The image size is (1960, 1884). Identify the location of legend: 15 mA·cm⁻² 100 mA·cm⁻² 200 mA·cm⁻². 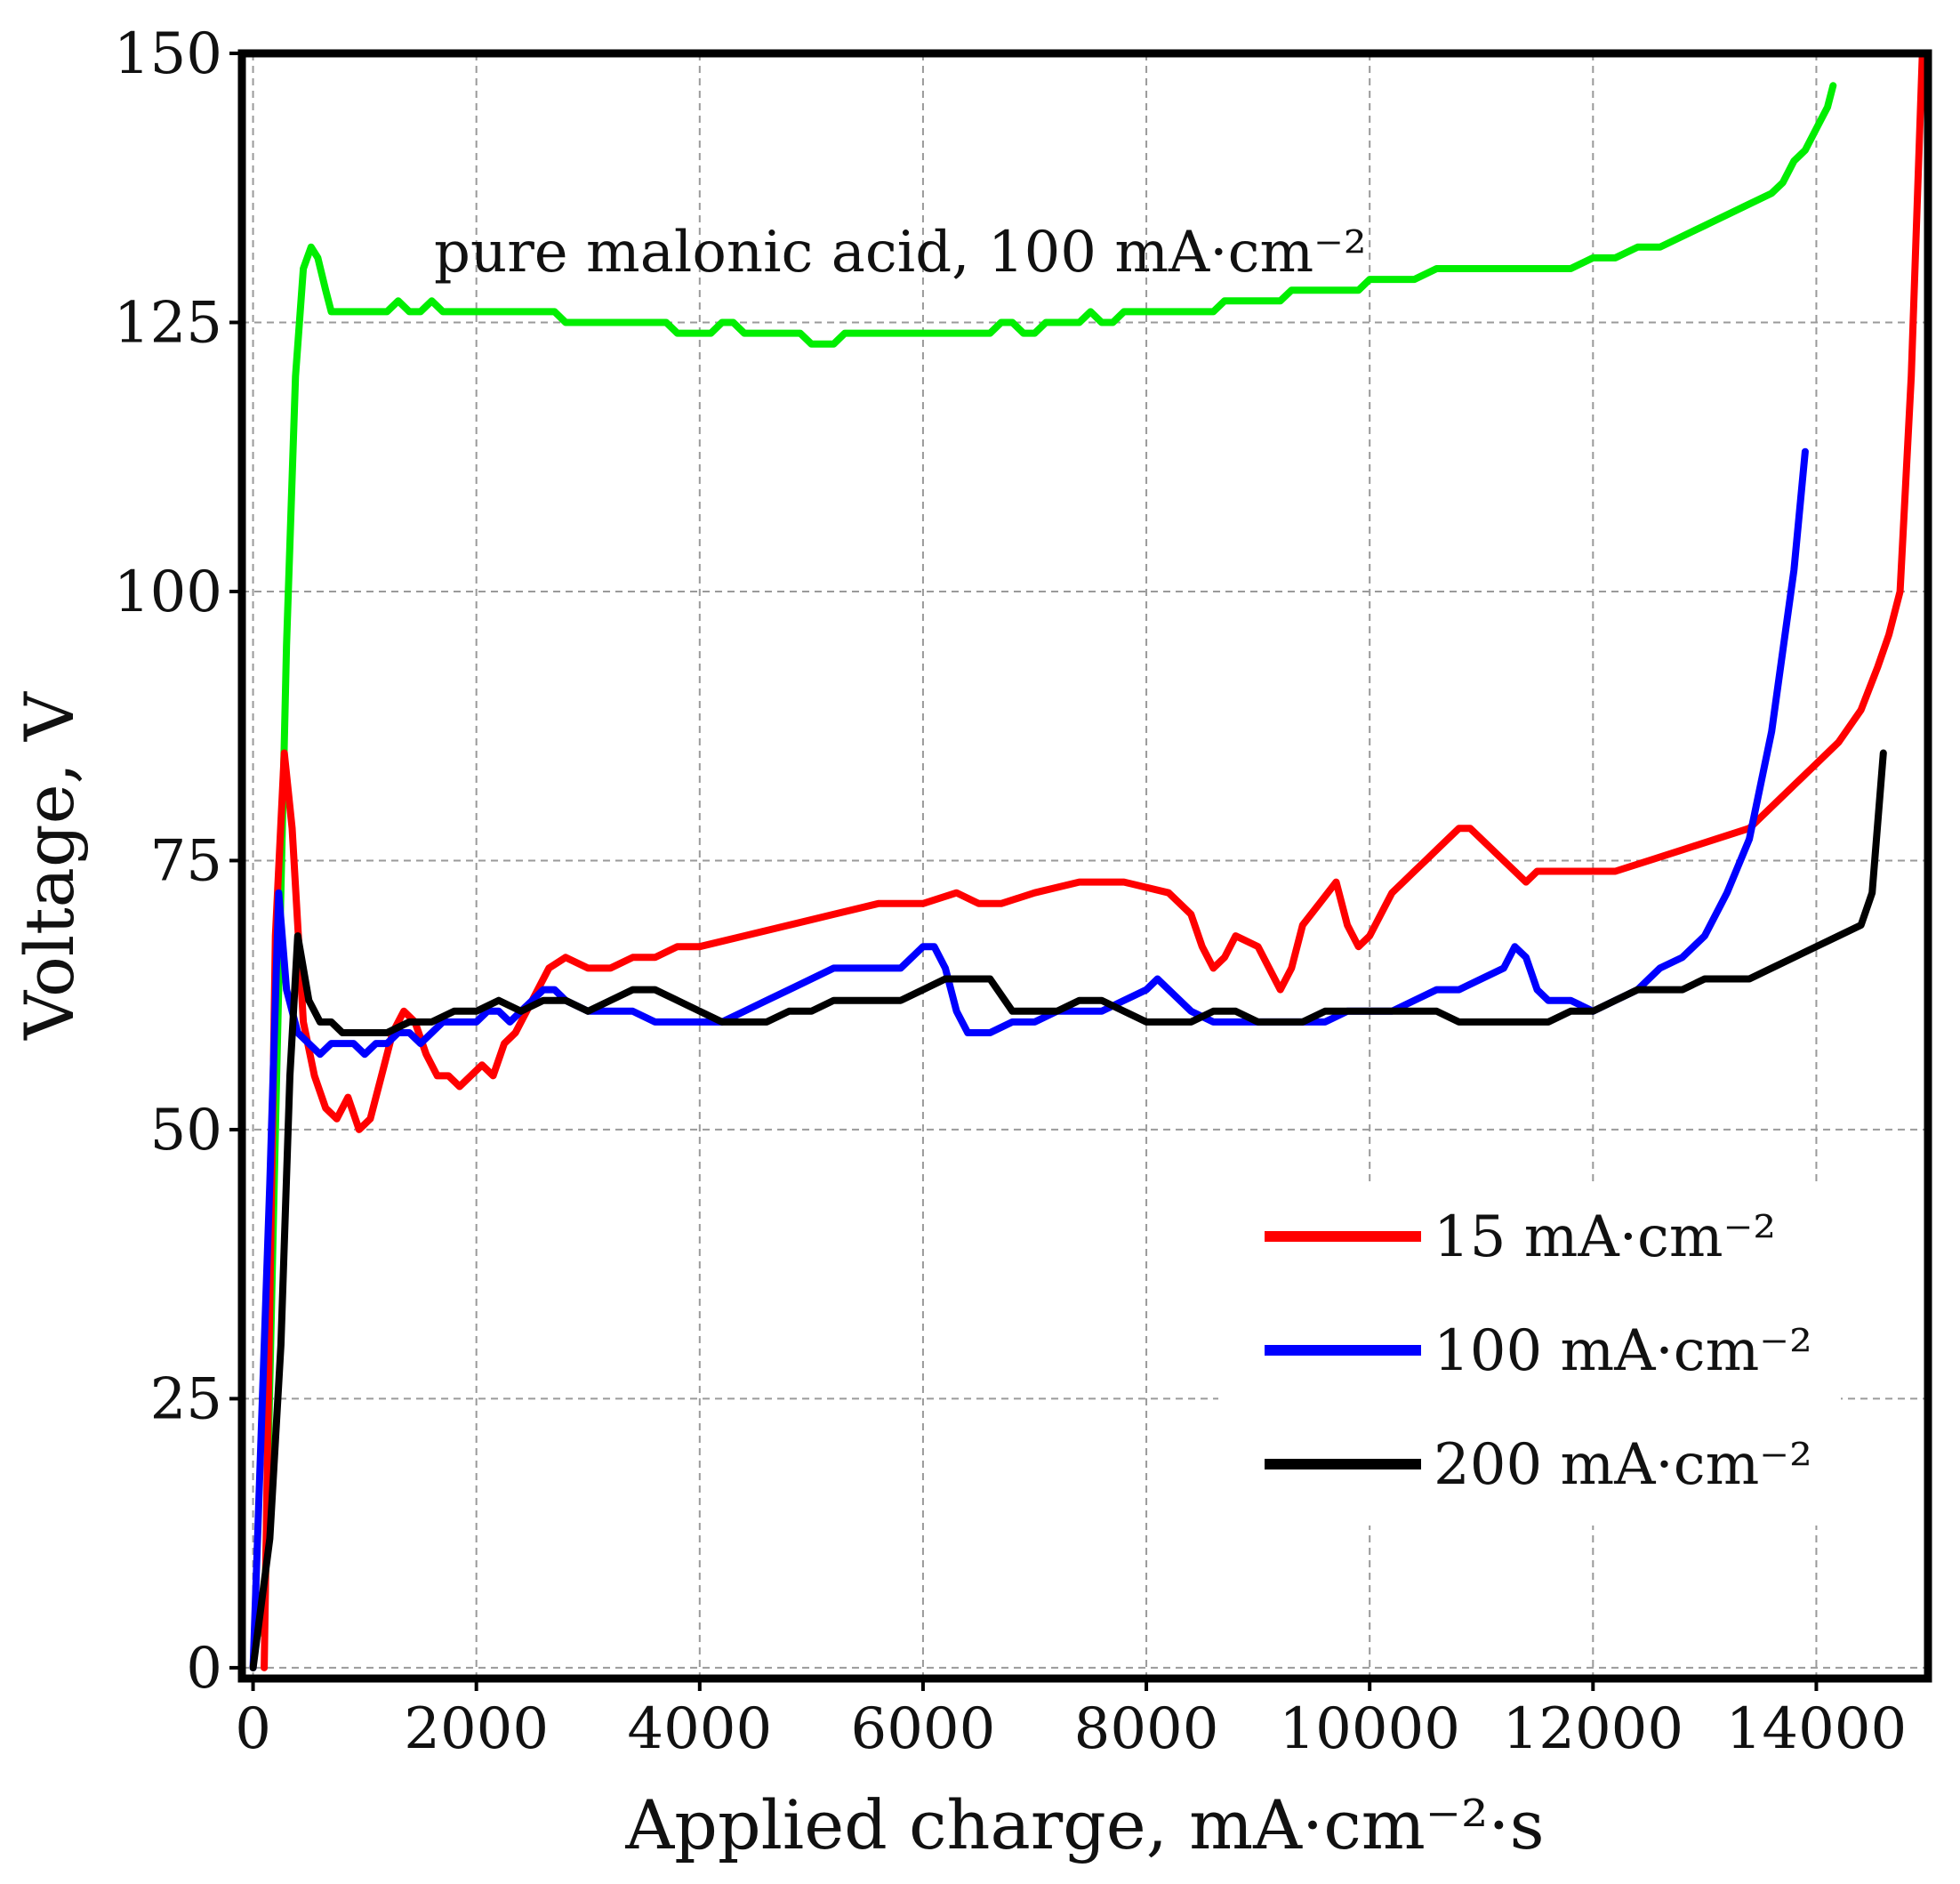
(1538, 1351).